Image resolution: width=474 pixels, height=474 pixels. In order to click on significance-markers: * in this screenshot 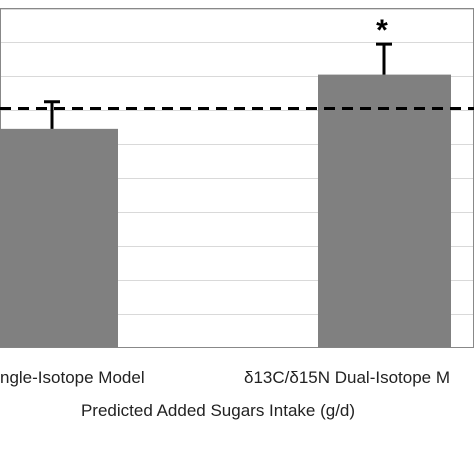, I will do `click(382, 30)`.